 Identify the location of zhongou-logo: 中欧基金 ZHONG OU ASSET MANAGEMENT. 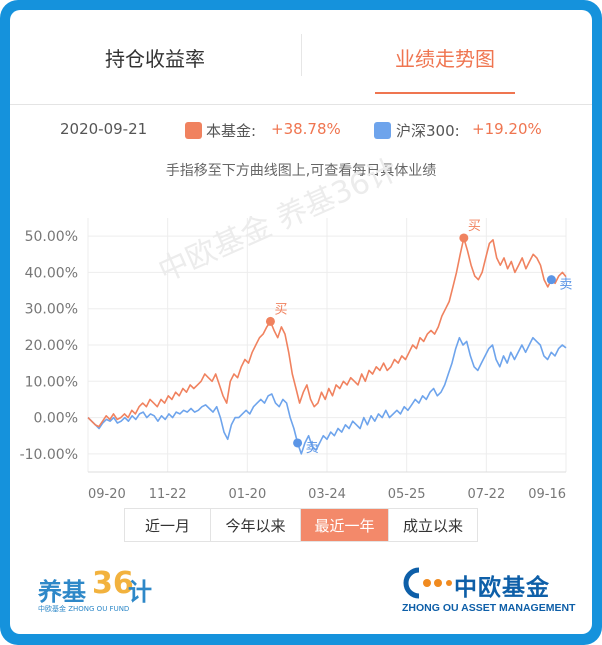
(492, 591).